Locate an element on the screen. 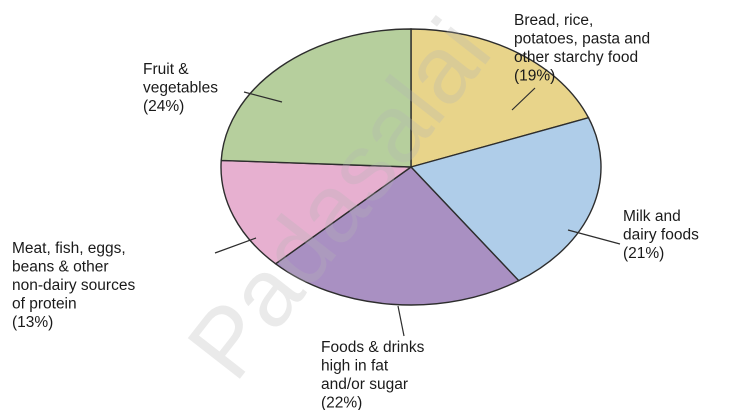 The width and height of the screenshot is (751, 410). slice-label-line: (21%) is located at coordinates (643, 253).